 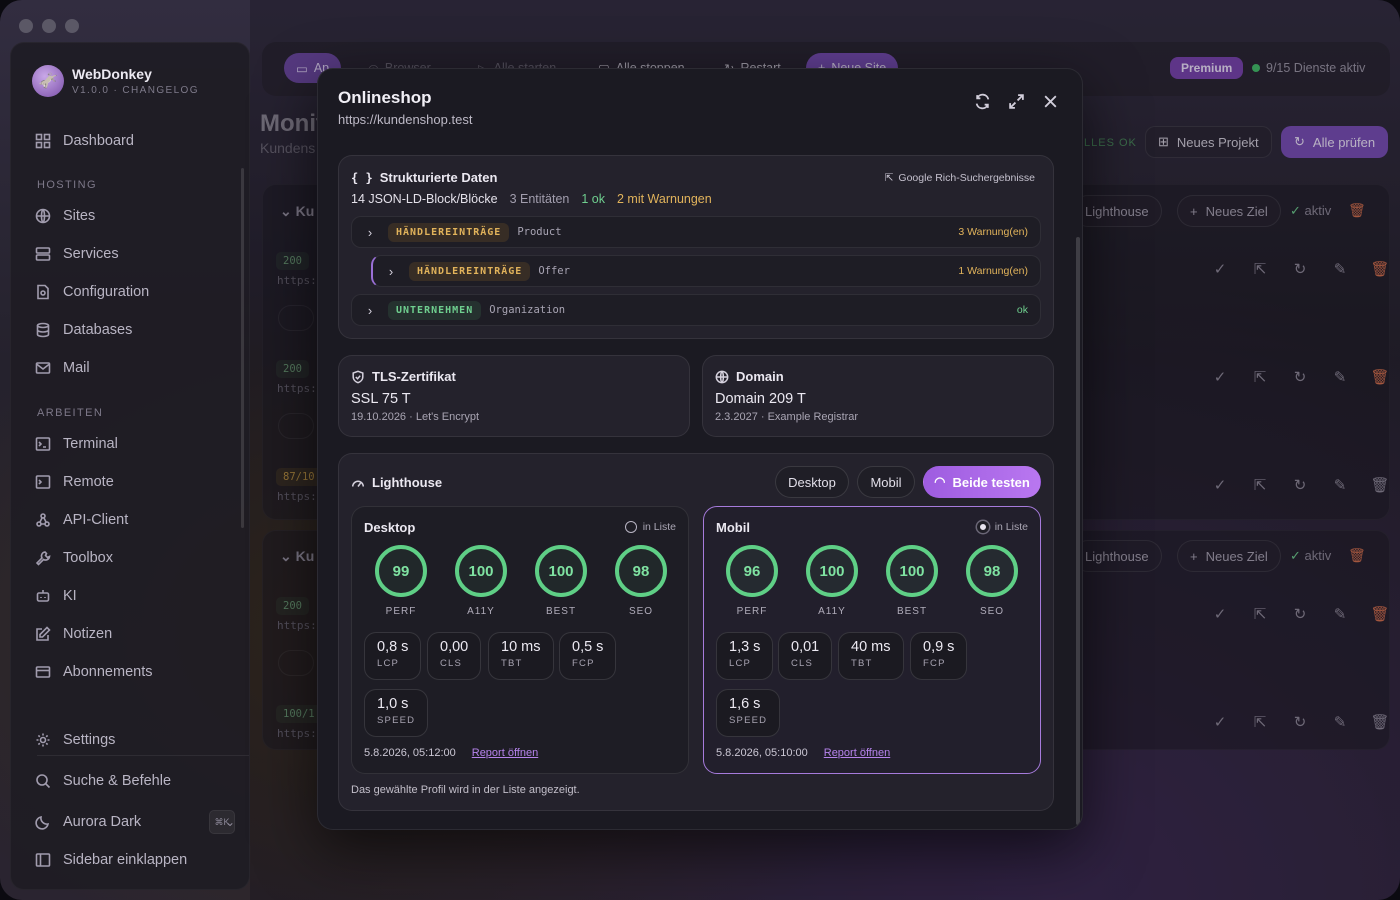 I want to click on structured-entry-row: › HÄNDLEREINTRÄGE Product 3 Warnung(en), so click(x=696, y=232).